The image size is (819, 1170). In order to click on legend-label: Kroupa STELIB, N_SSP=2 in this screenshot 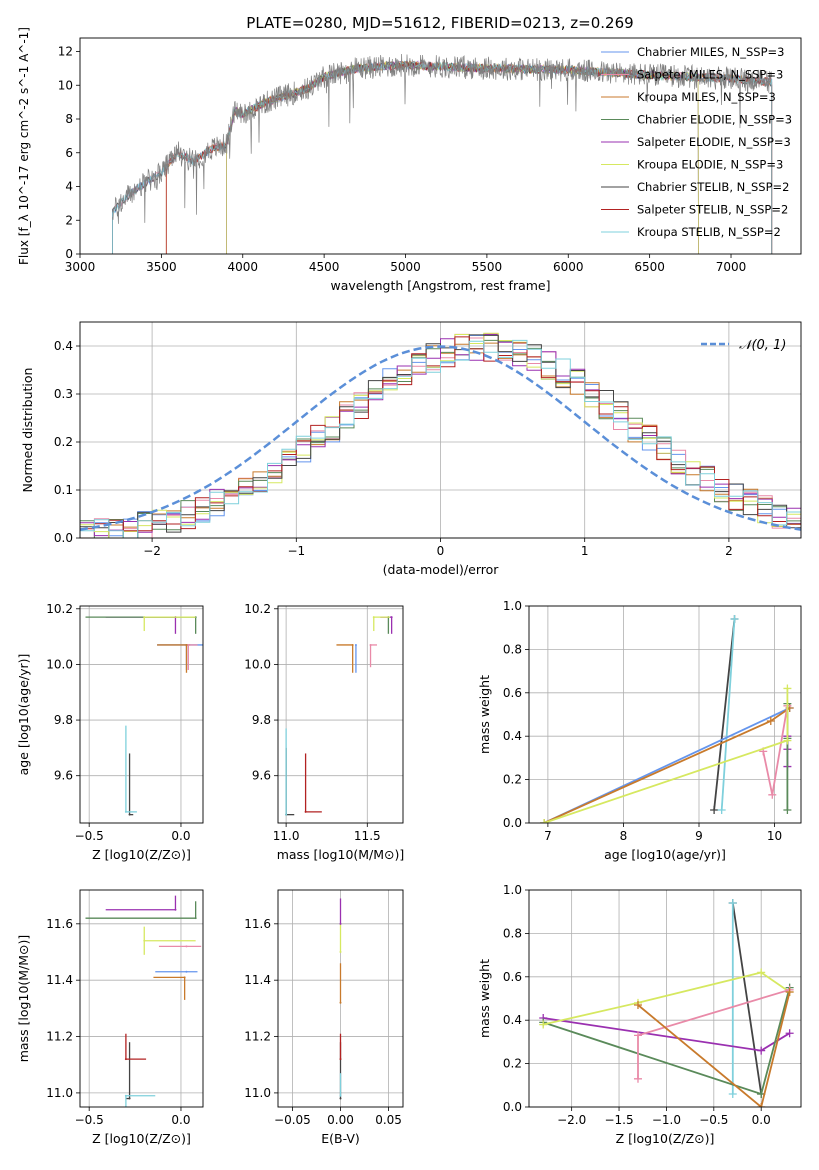, I will do `click(709, 232)`.